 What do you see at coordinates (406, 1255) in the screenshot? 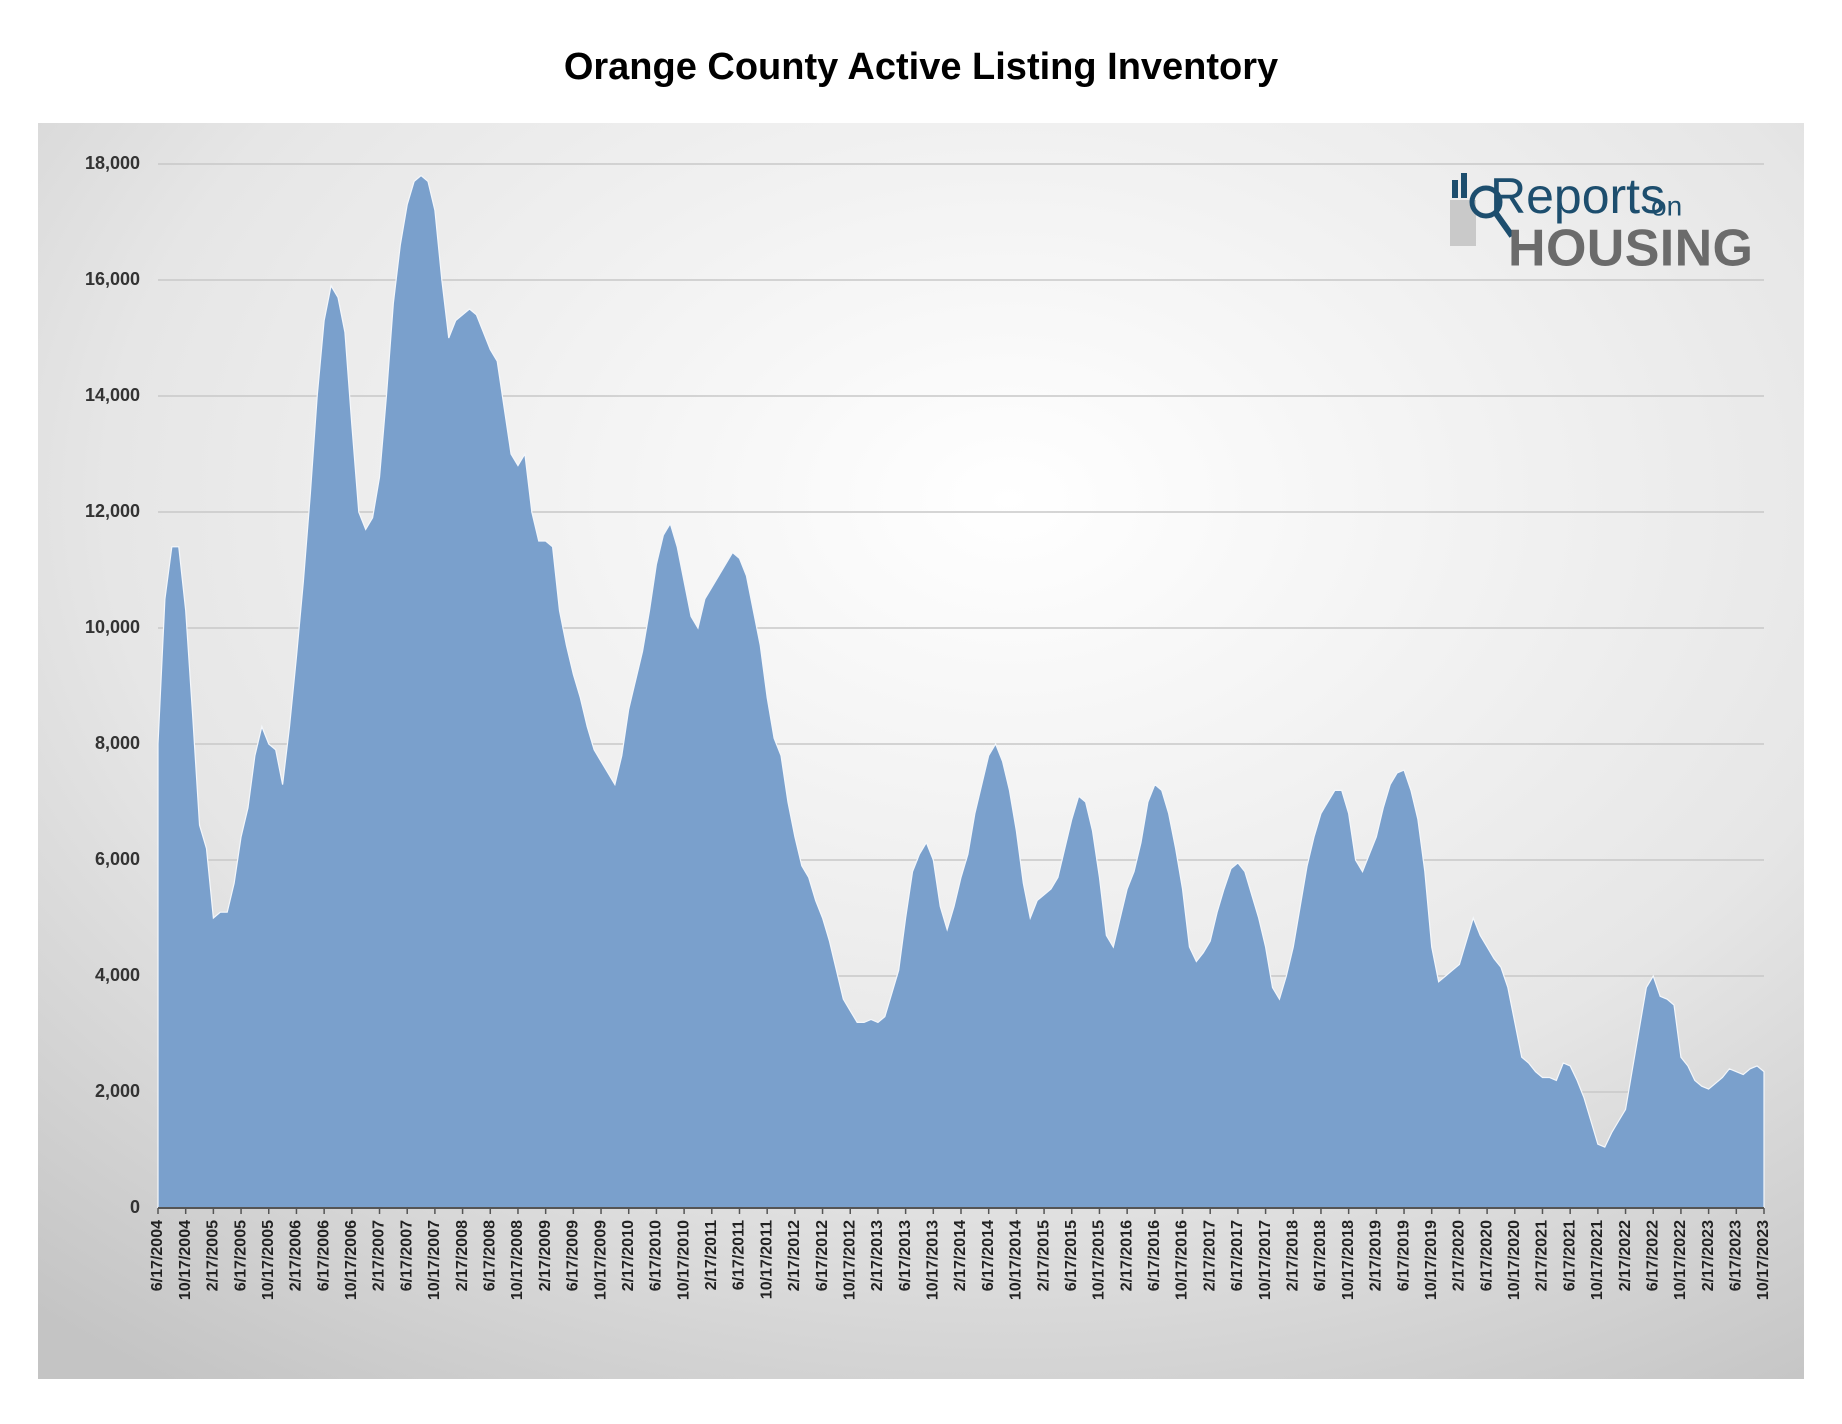
I see `x-tick-label: 6/17/2007` at bounding box center [406, 1255].